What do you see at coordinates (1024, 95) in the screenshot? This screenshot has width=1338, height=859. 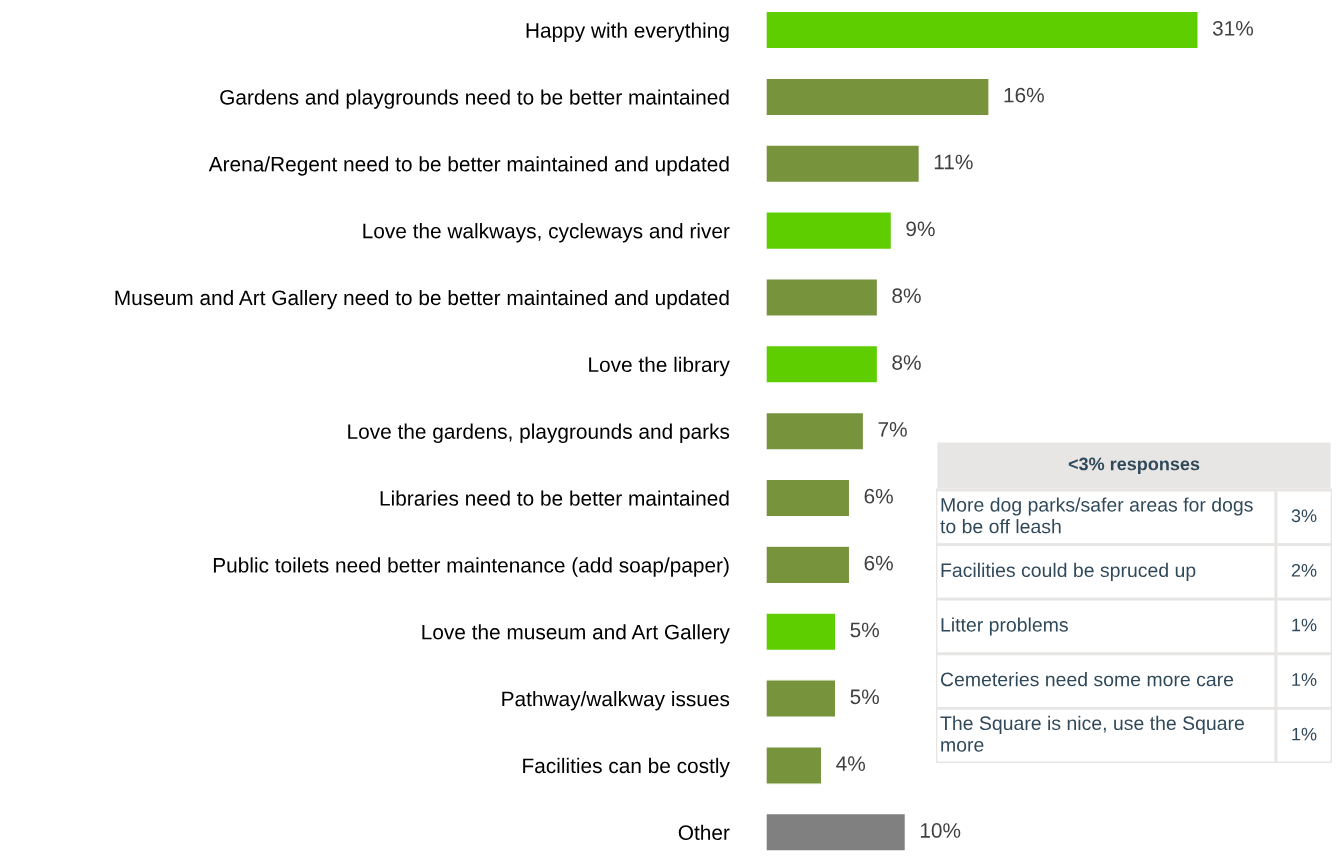 I see `data-label: 16%` at bounding box center [1024, 95].